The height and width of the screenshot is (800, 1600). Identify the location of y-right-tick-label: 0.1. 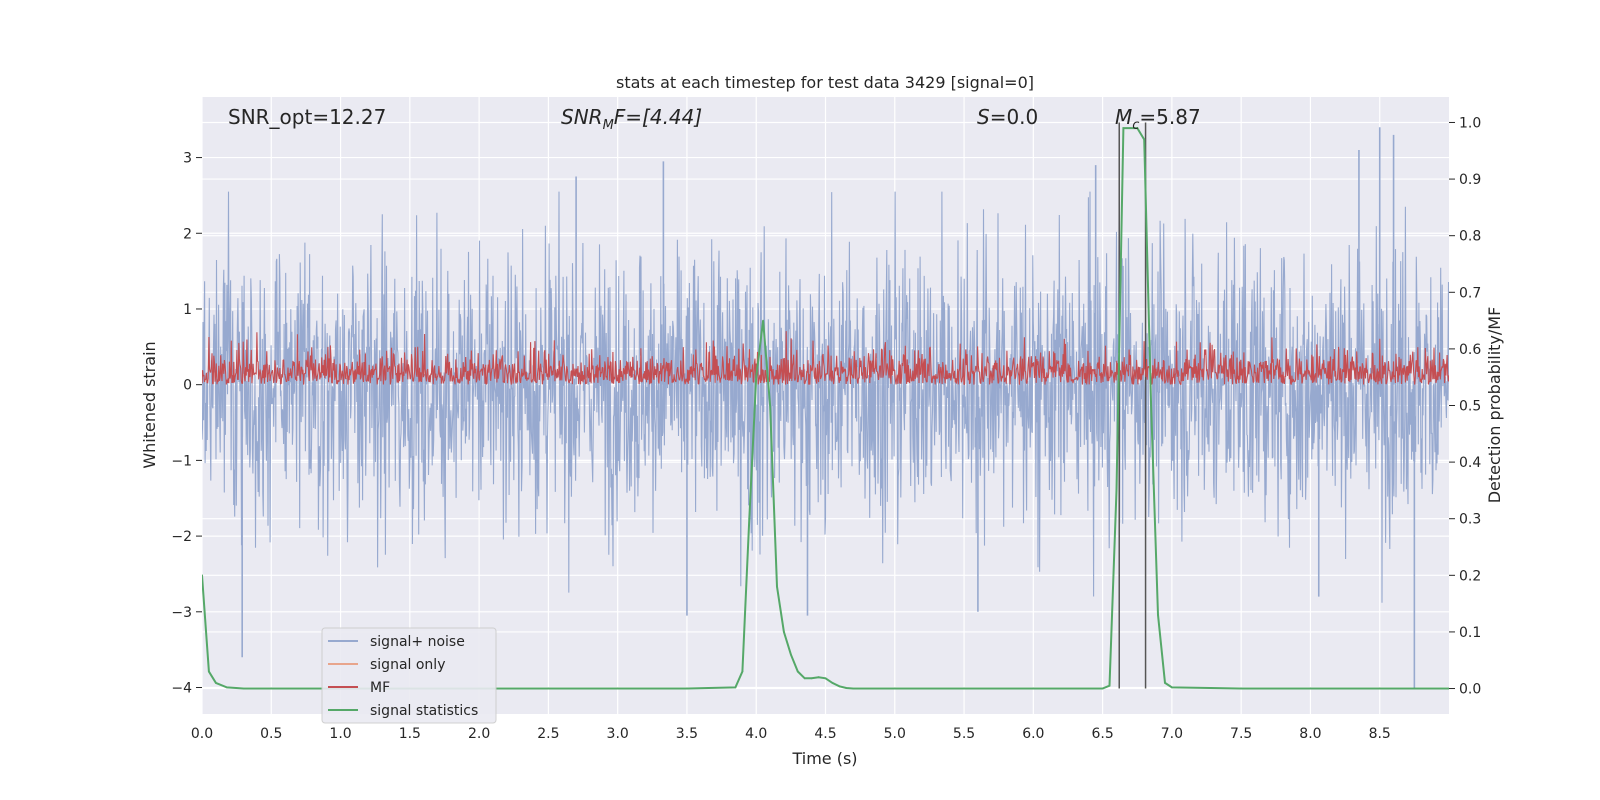
(1470, 633).